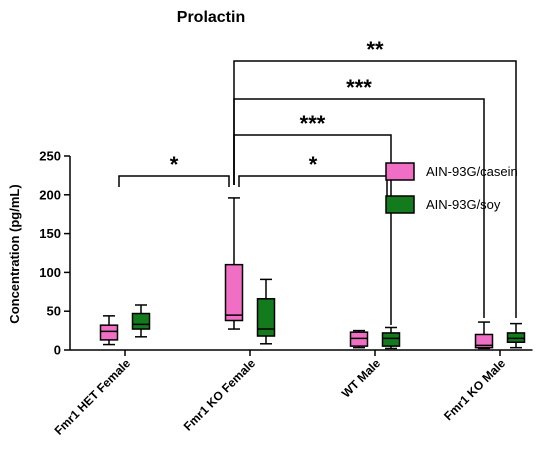 The width and height of the screenshot is (550, 467). What do you see at coordinates (220, 395) in the screenshot?
I see `x-tick-label: Fmr1 KO Female` at bounding box center [220, 395].